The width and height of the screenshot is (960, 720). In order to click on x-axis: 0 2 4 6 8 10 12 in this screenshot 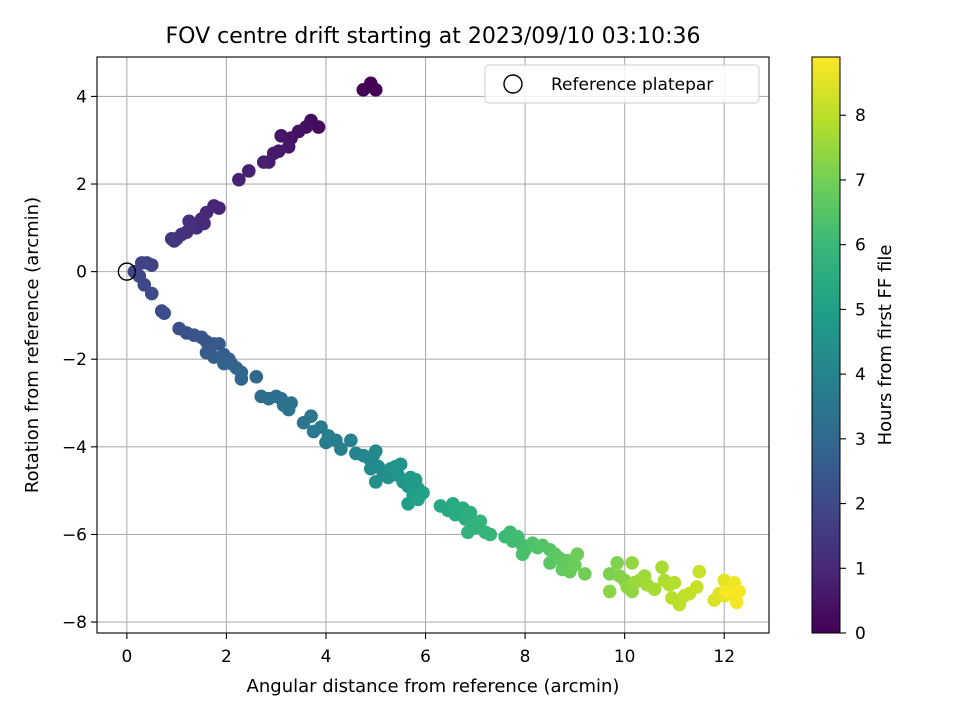, I will do `click(428, 650)`.